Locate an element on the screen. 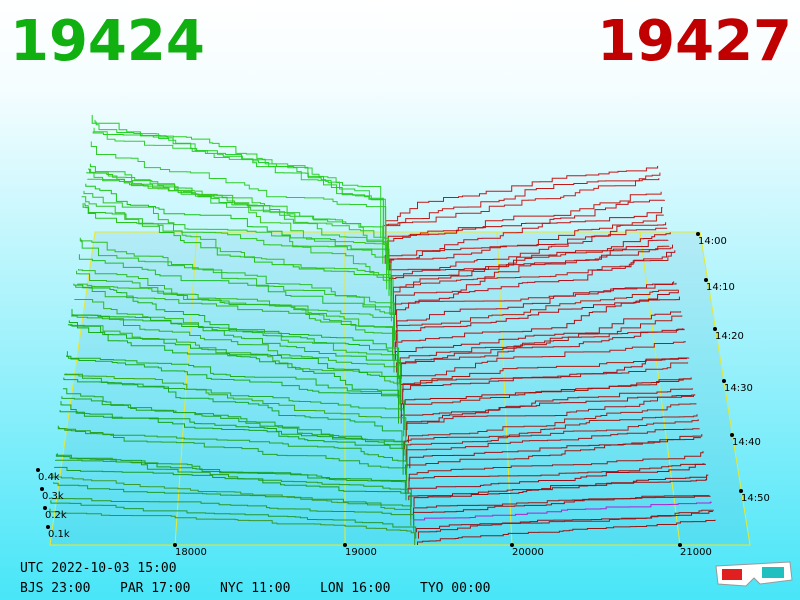  zone-time: BJS 23:00 is located at coordinates (55, 588).